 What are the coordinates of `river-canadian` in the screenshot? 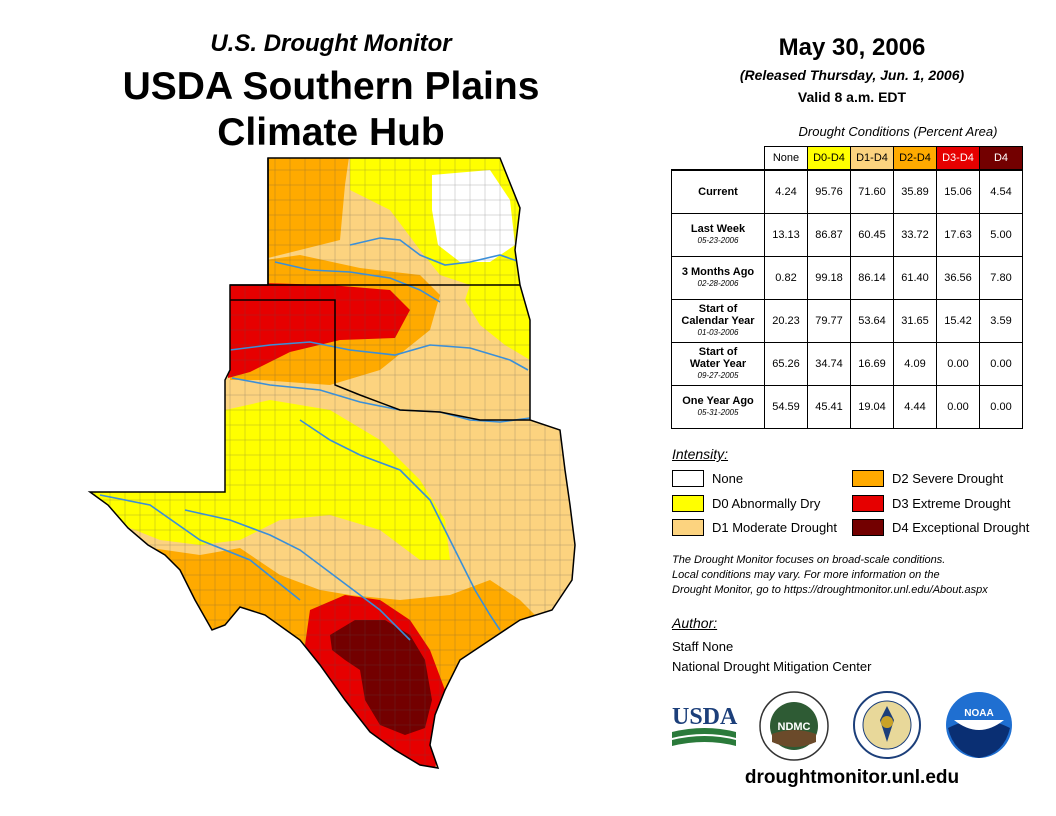 It's located at (379, 356).